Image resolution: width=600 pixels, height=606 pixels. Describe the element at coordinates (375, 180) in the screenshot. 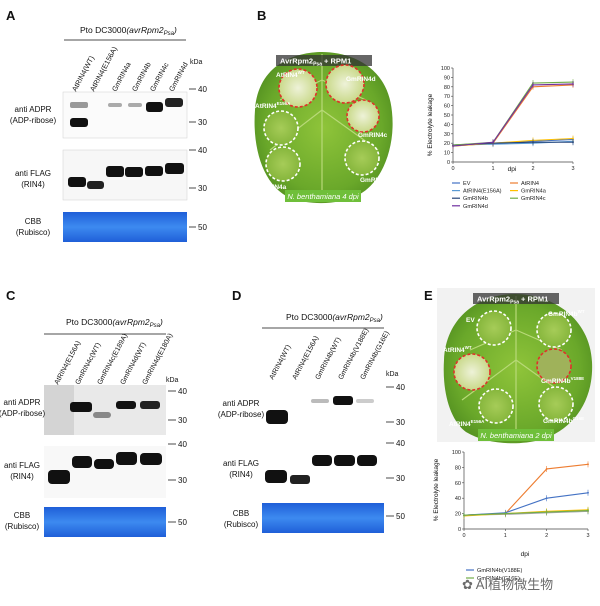

I see `leaf-label: GmRIN4b` at that location.